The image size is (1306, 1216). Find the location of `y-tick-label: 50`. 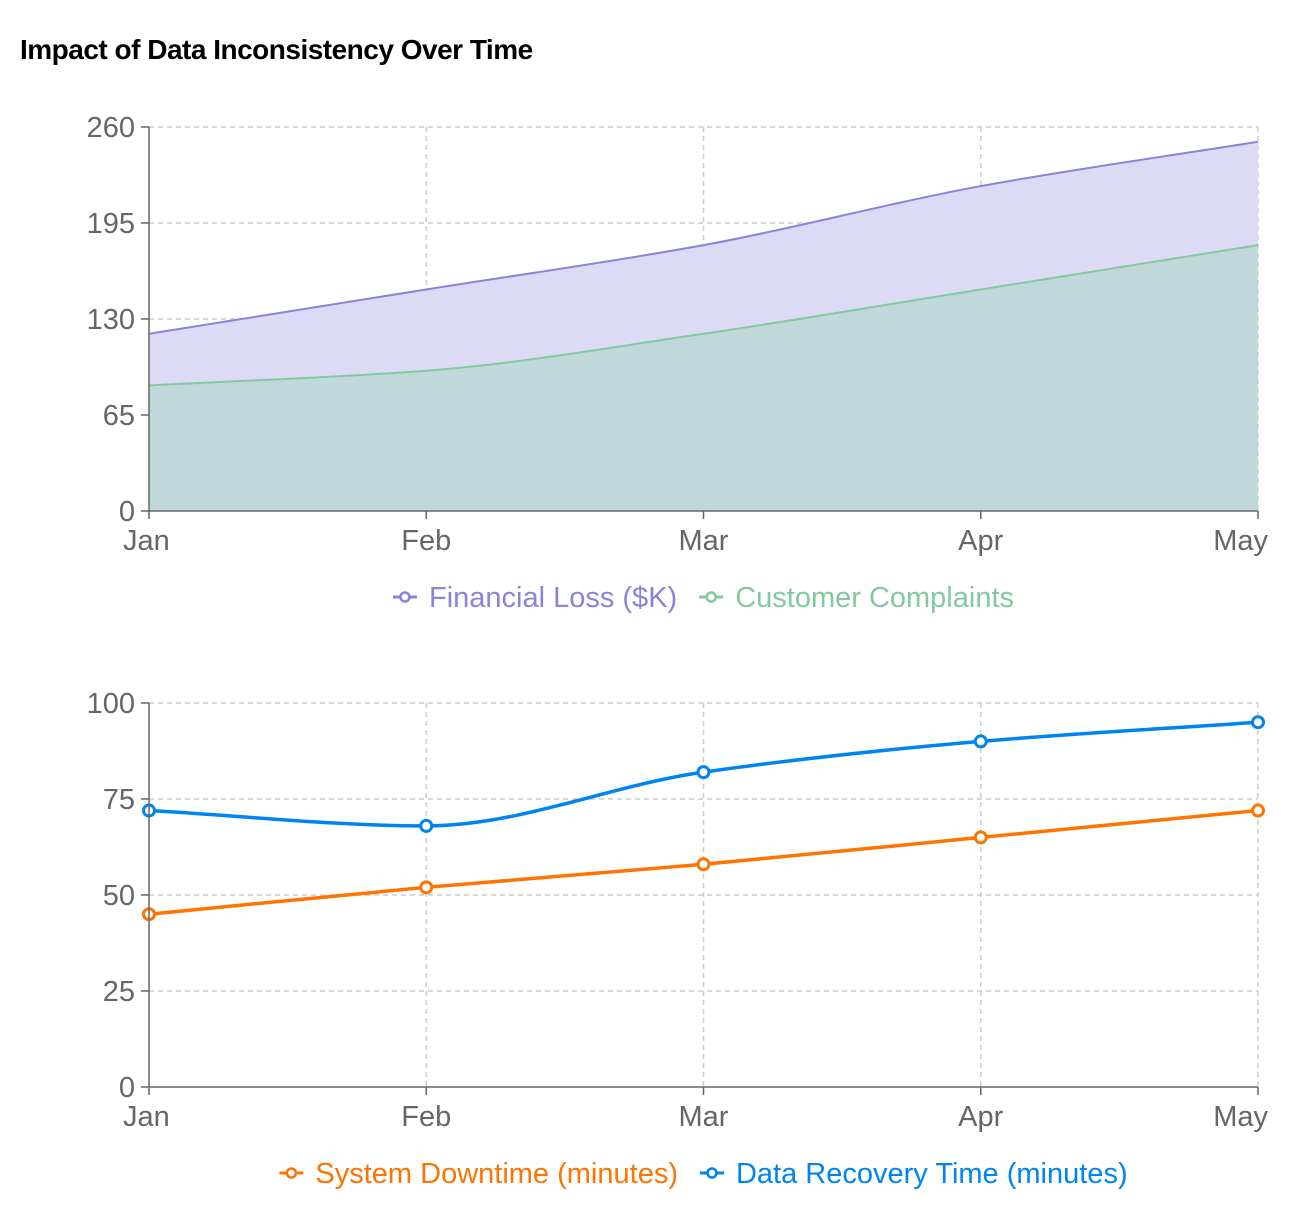

y-tick-label: 50 is located at coordinates (119, 896).